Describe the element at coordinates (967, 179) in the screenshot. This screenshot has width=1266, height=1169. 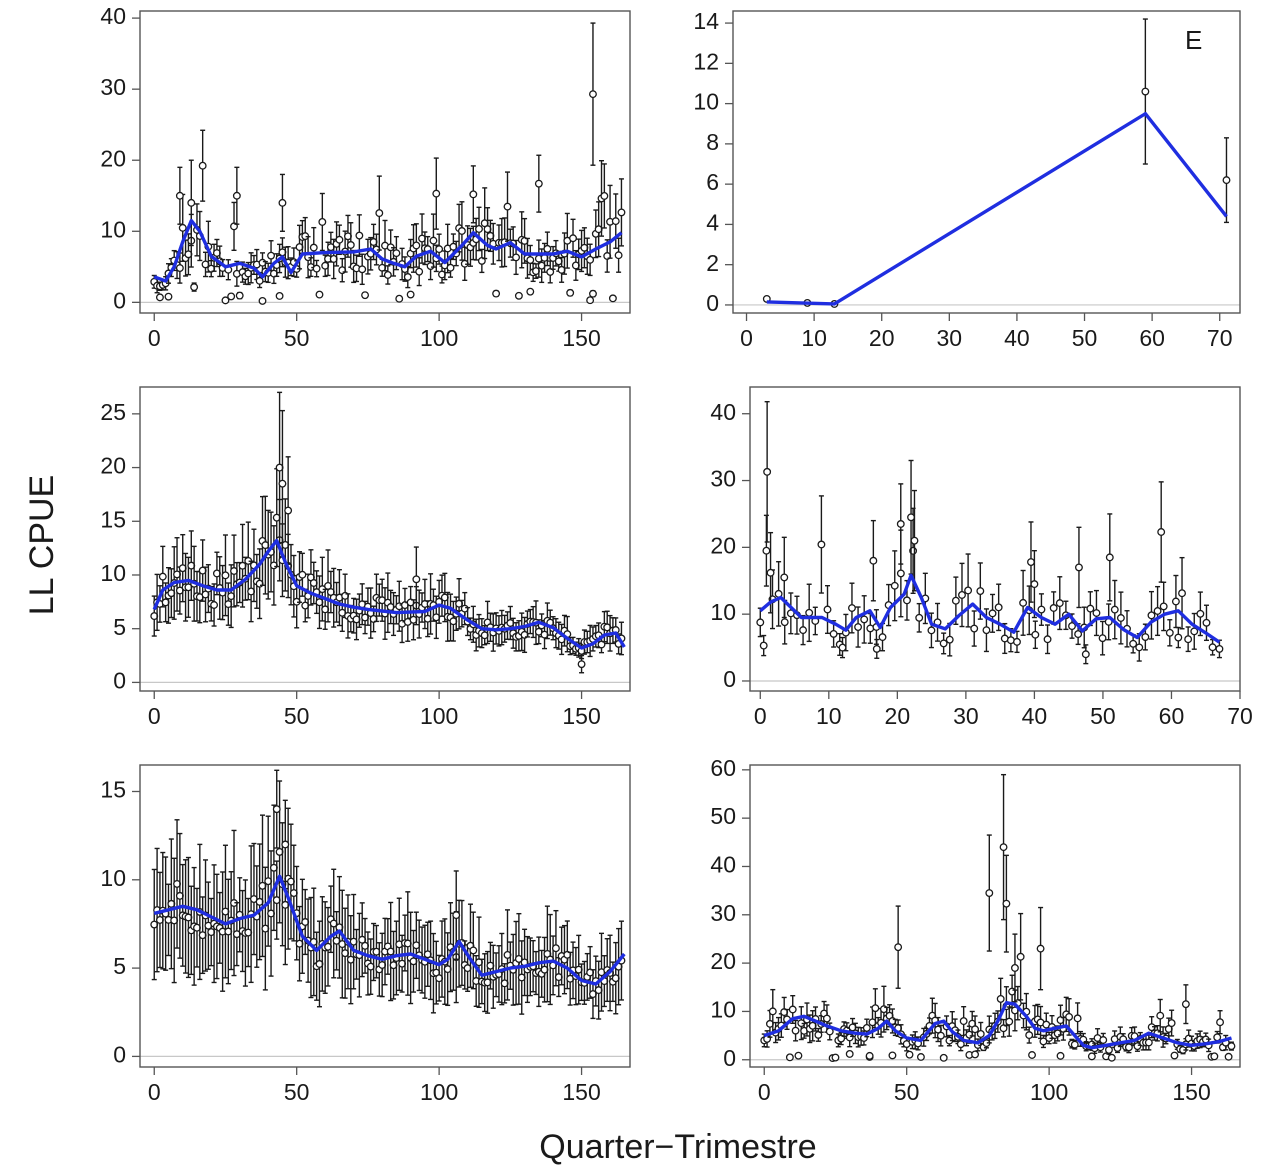
I see `panel-2: 0 2 4 6 8 10 12 14 0 10 20 30 40 50 60 70 E` at that location.